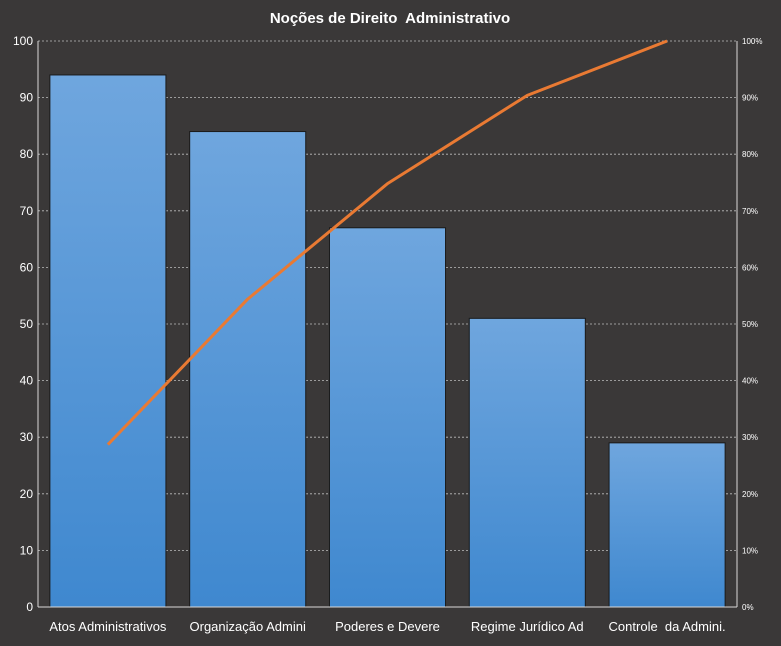  What do you see at coordinates (390, 18) in the screenshot?
I see `chart-title: Noções de Direito Administrativo` at bounding box center [390, 18].